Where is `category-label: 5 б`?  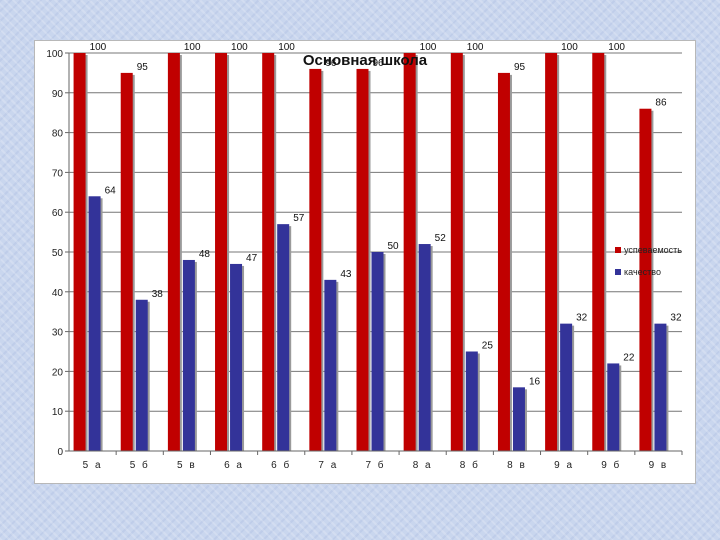
category-label: 5 б is located at coordinates (140, 465).